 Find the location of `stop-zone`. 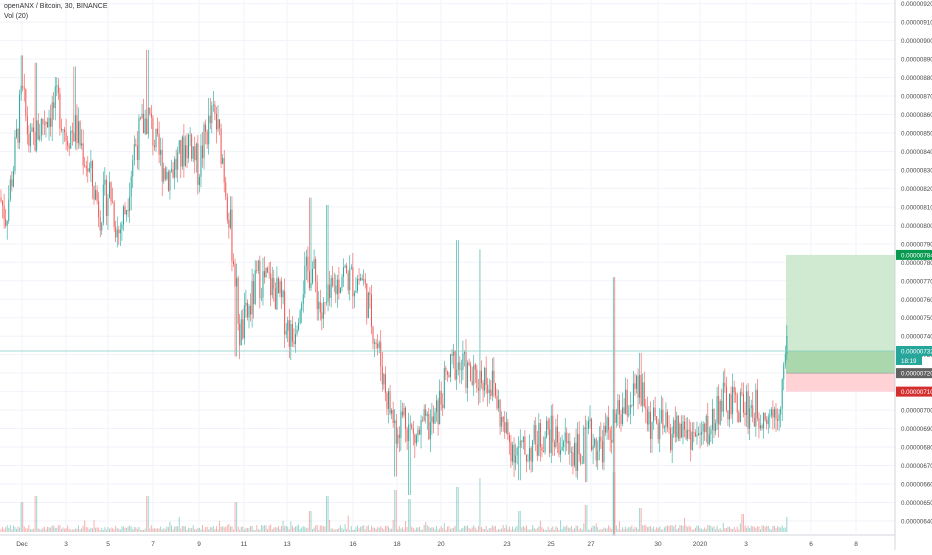

stop-zone is located at coordinates (840, 382).